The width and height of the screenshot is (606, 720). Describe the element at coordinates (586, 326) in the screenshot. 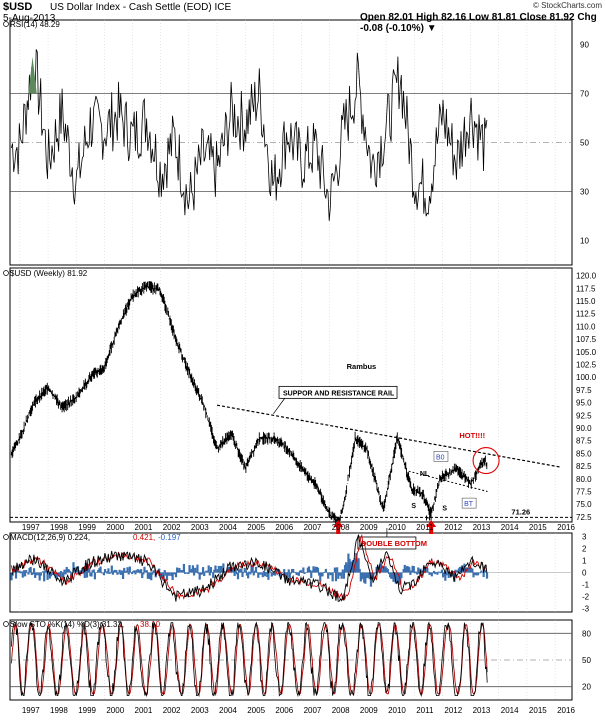

I see `price-tick-label: 110.0` at that location.